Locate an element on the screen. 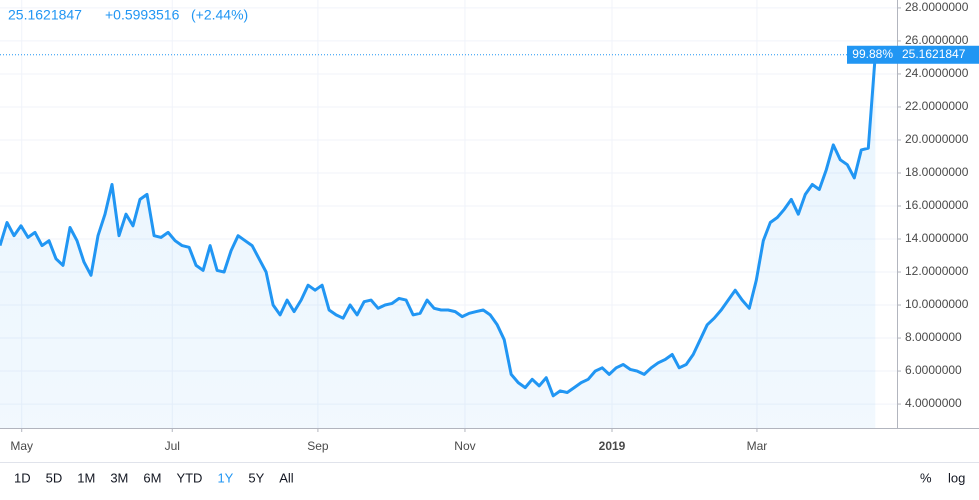 The width and height of the screenshot is (979, 500). range-button: 1D is located at coordinates (22, 477).